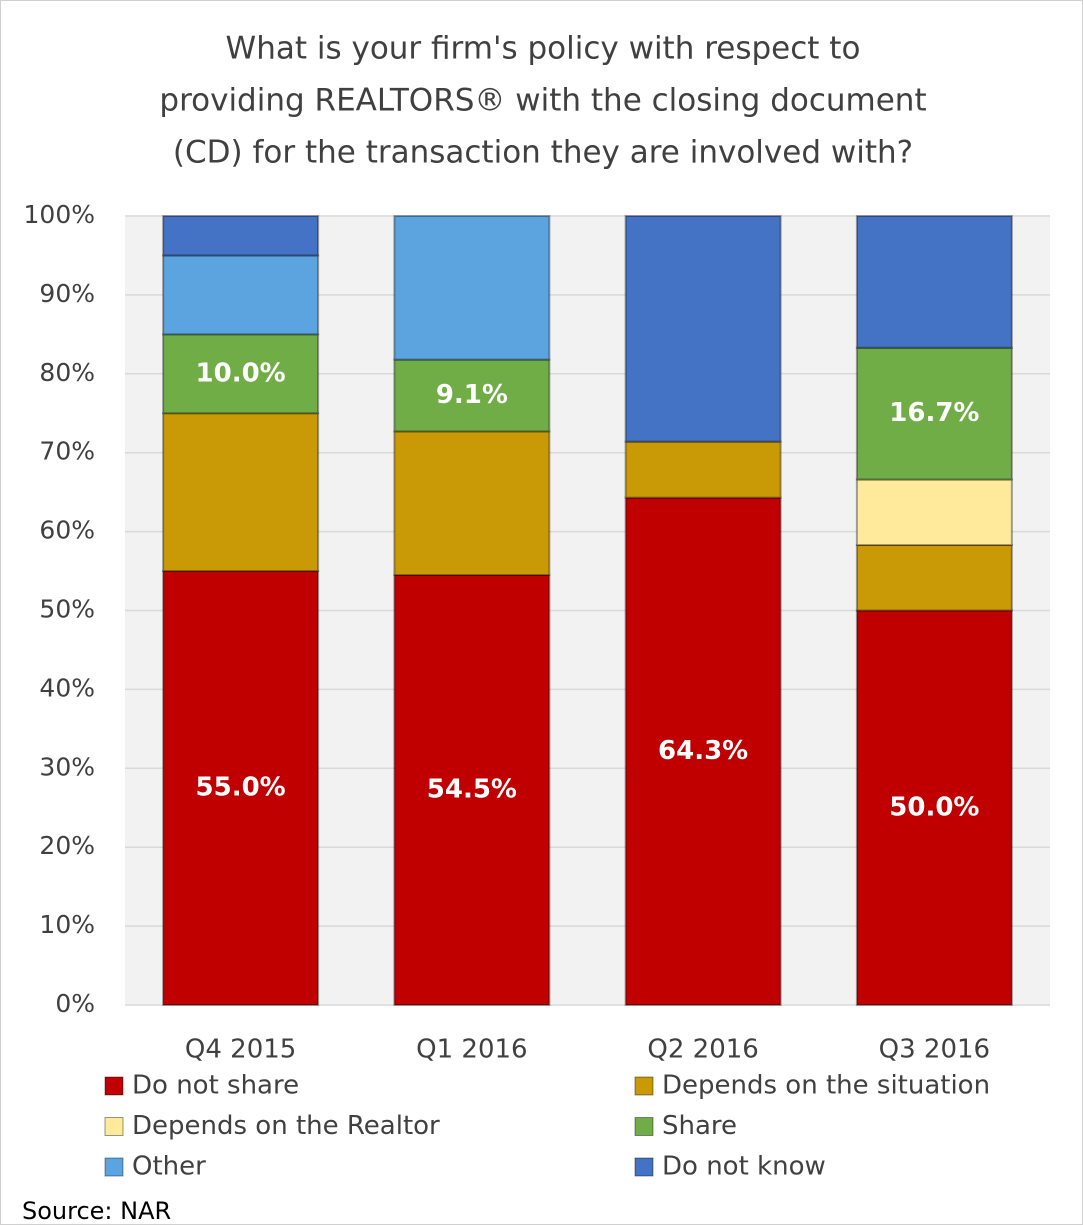 This screenshot has width=1083, height=1225. I want to click on legend-label: Depends on the situation, so click(826, 1086).